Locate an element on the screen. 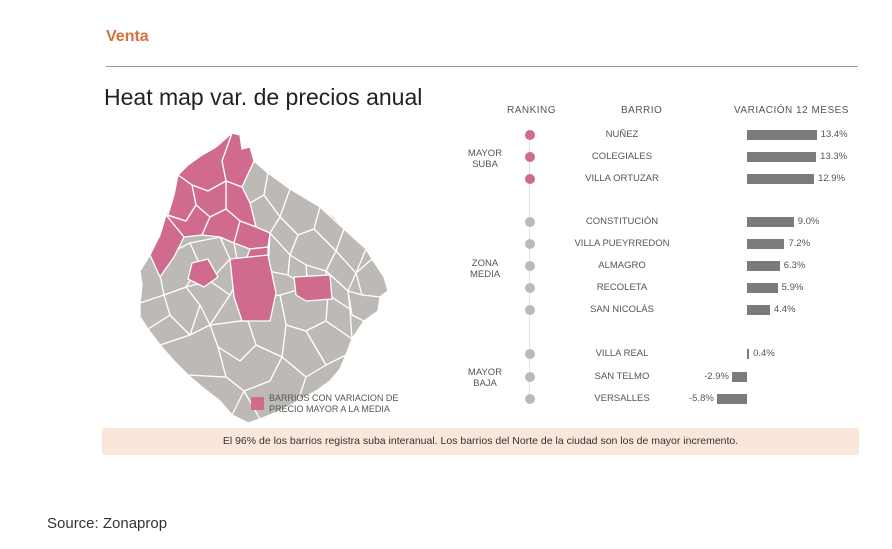  barrio-label: ALMAGRO is located at coordinates (622, 265).